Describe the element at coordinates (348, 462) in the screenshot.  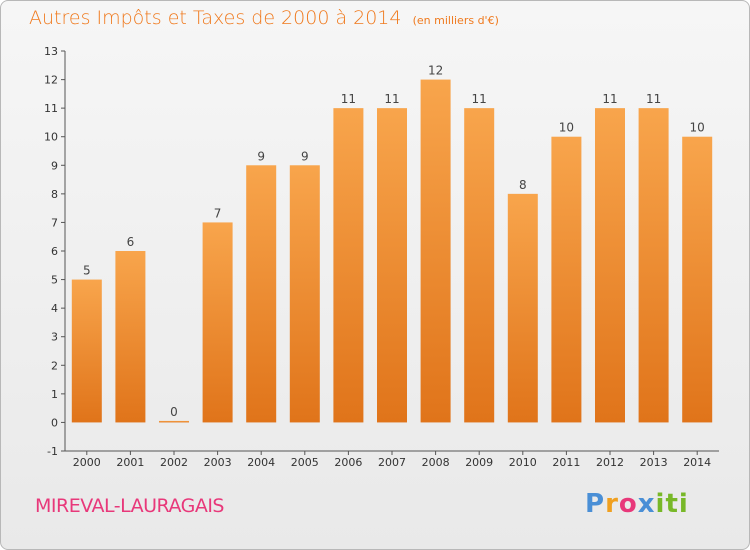
I see `x-tick-label: 2006` at that location.